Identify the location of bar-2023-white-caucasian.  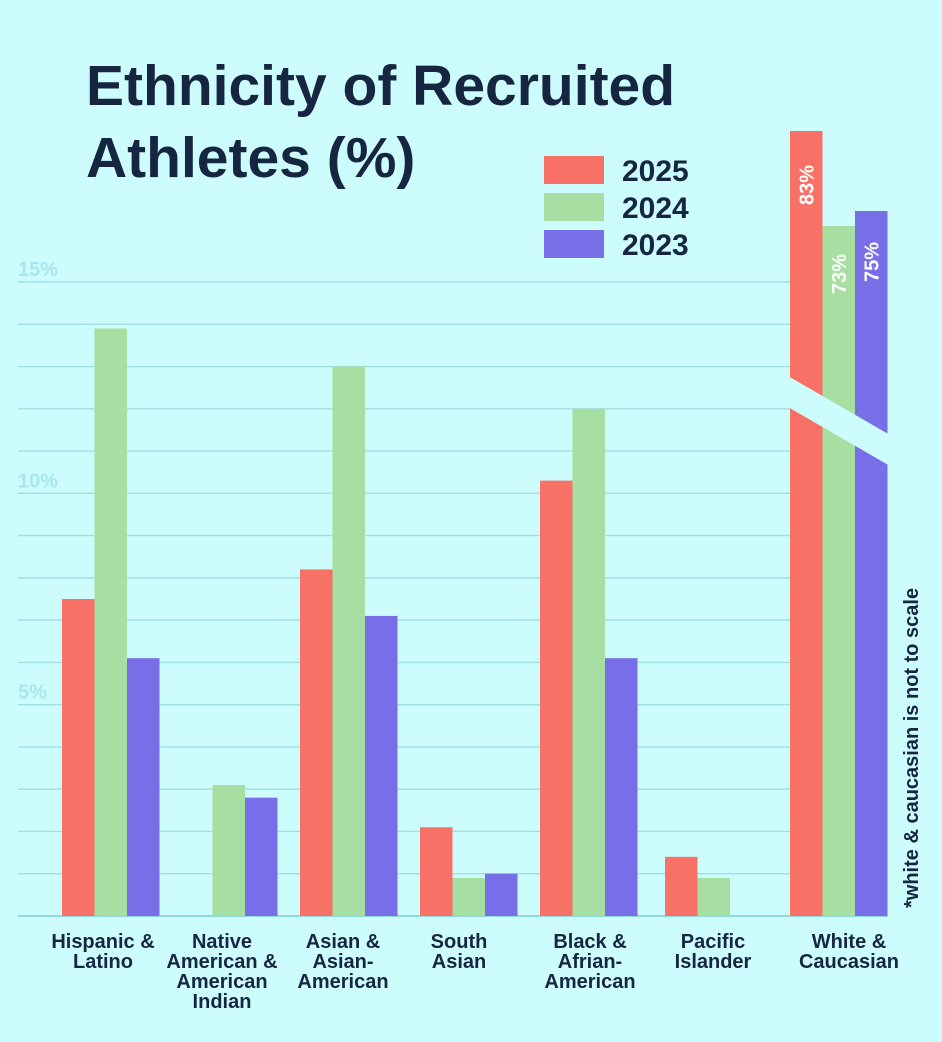
(871, 563).